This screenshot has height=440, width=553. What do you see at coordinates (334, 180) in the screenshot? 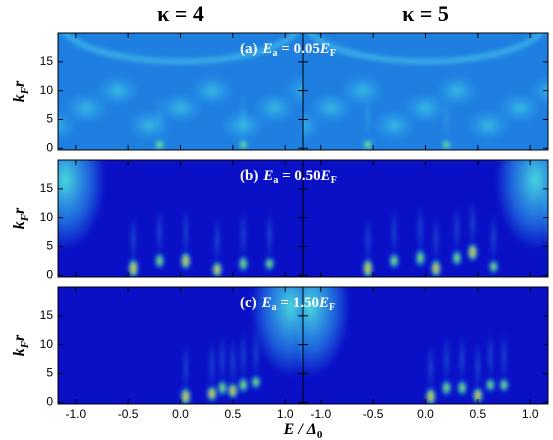
I see `panel-subscript: F` at bounding box center [334, 180].